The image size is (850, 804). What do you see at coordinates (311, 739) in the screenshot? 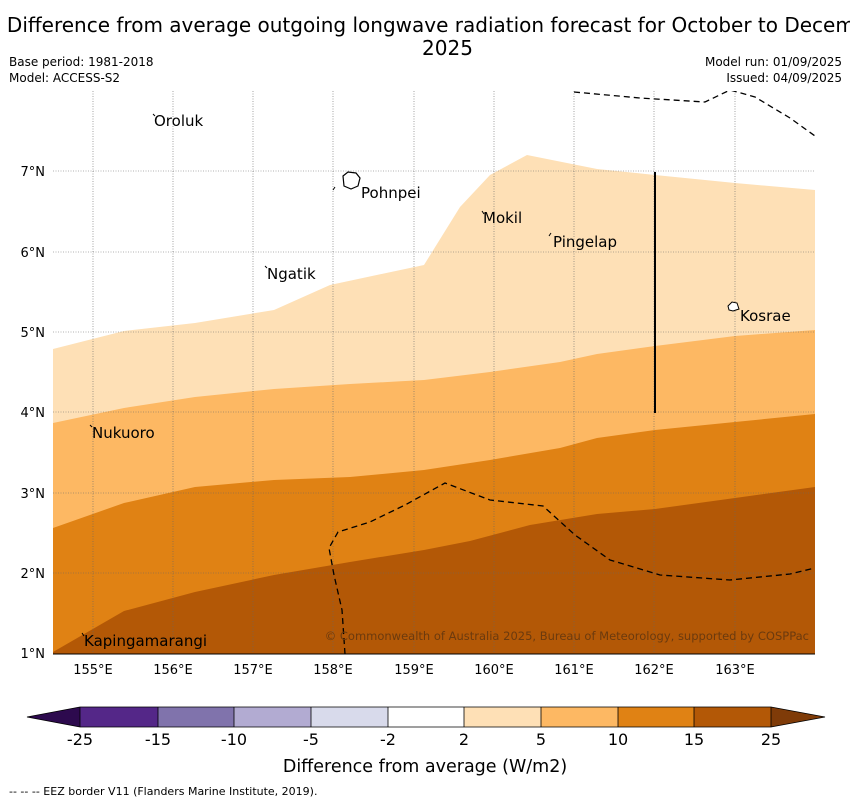
I see `tick-neg5: -5` at bounding box center [311, 739].